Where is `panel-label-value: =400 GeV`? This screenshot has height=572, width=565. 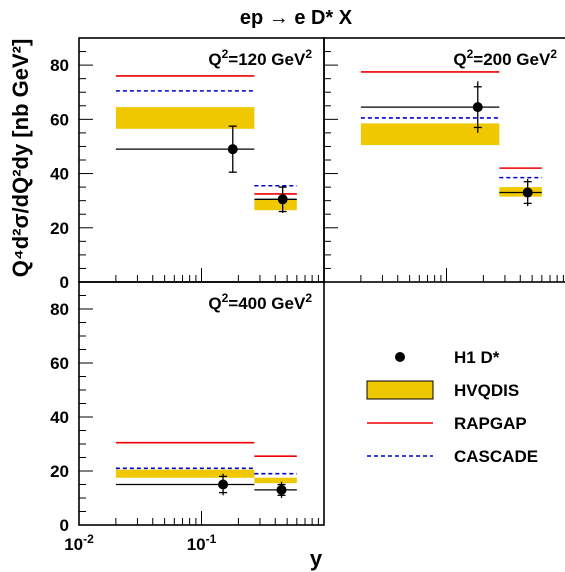
panel-label-value: =400 GeV is located at coordinates (267, 303).